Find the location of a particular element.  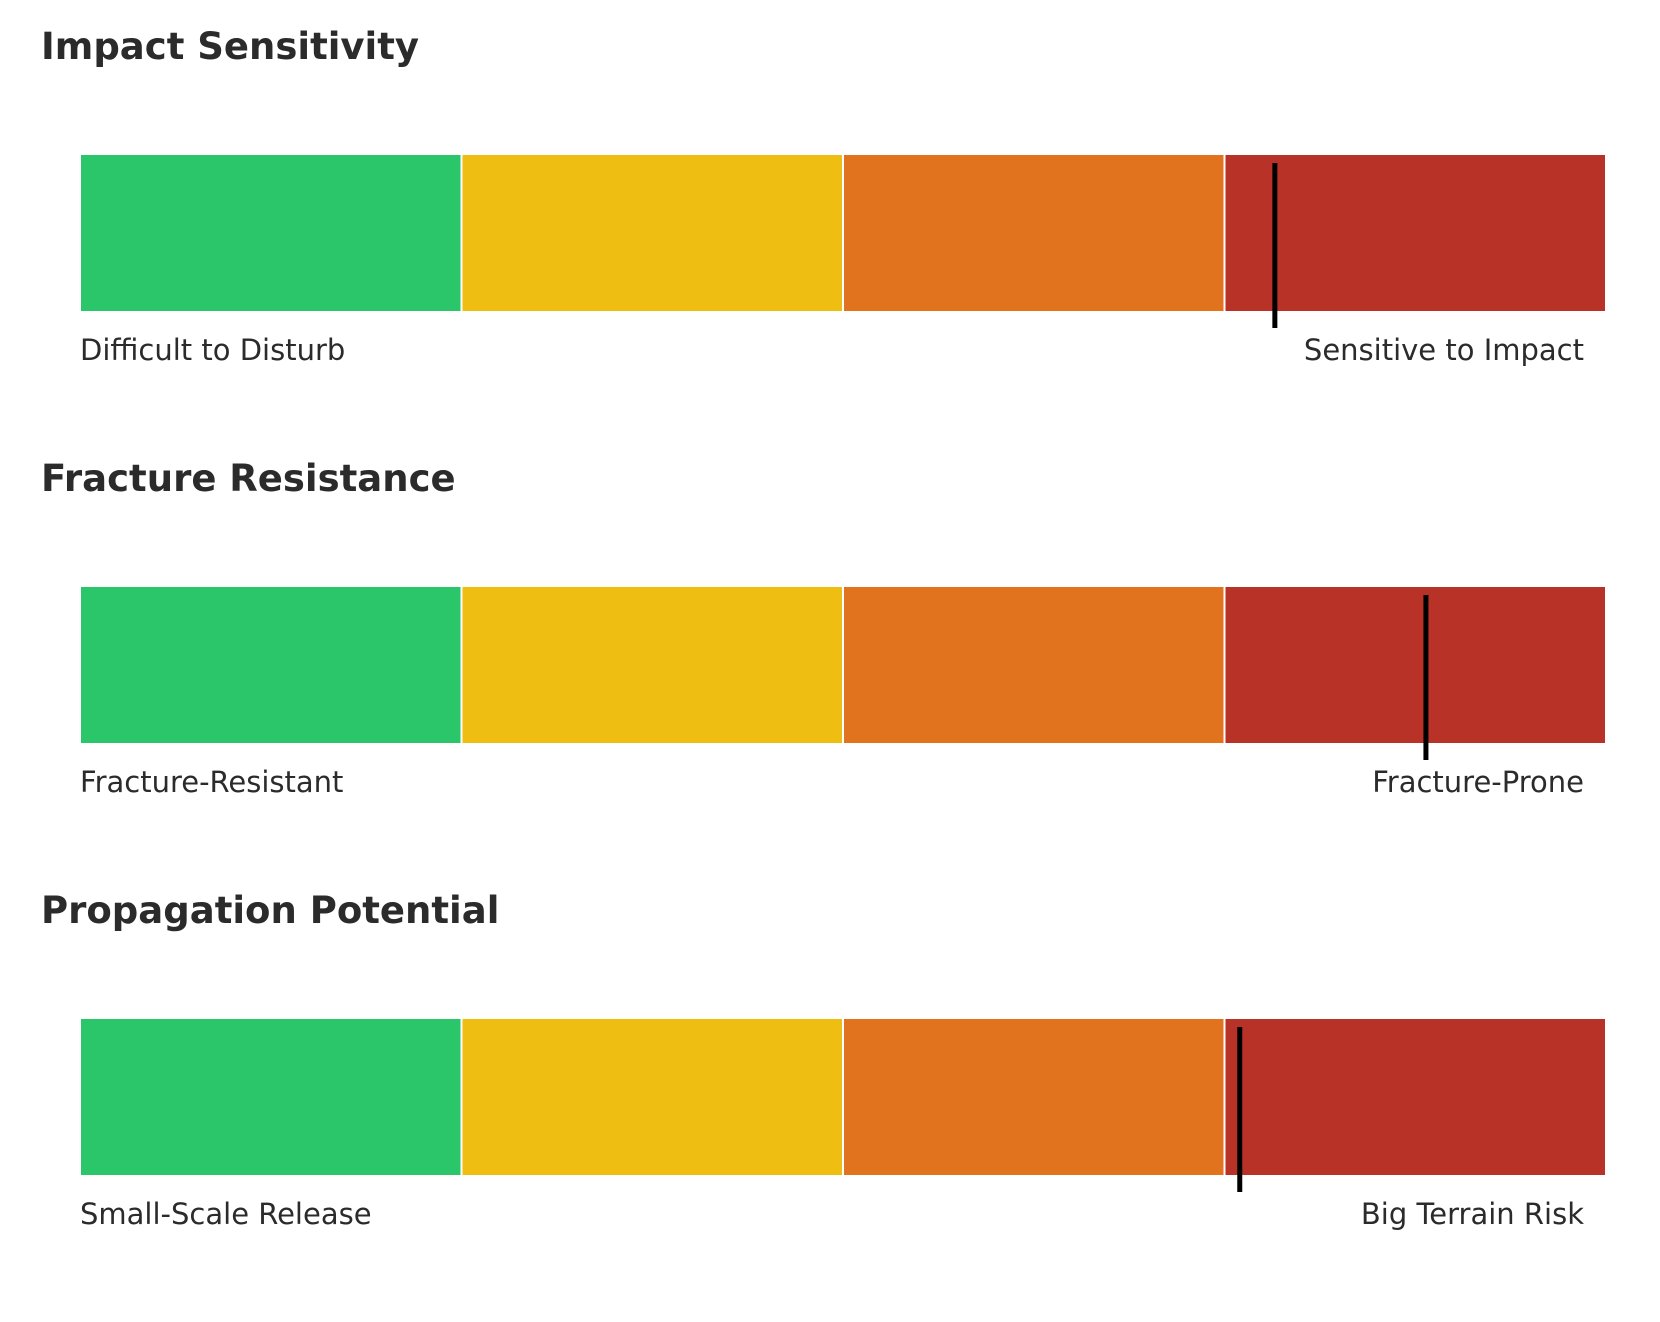

scale-low-label: Fracture-Resistant is located at coordinates (212, 782).